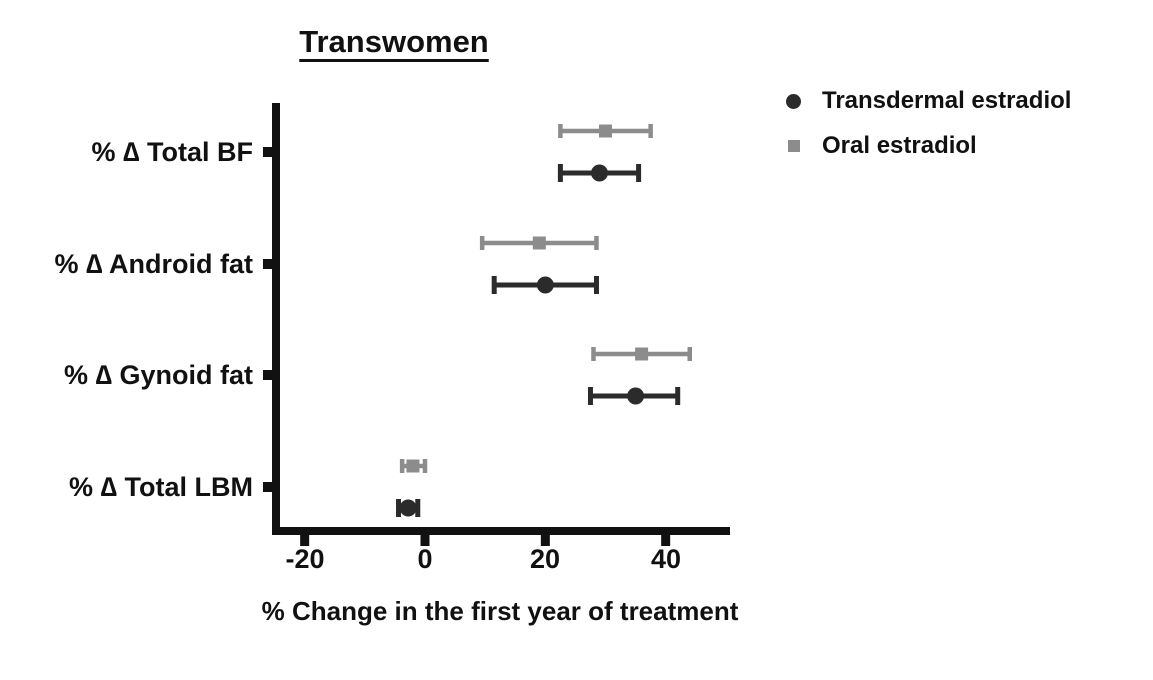 Image resolution: width=1153 pixels, height=680 pixels. I want to click on category-label-gynoid-fat: % ∆ Gynoid fat, so click(158, 375).